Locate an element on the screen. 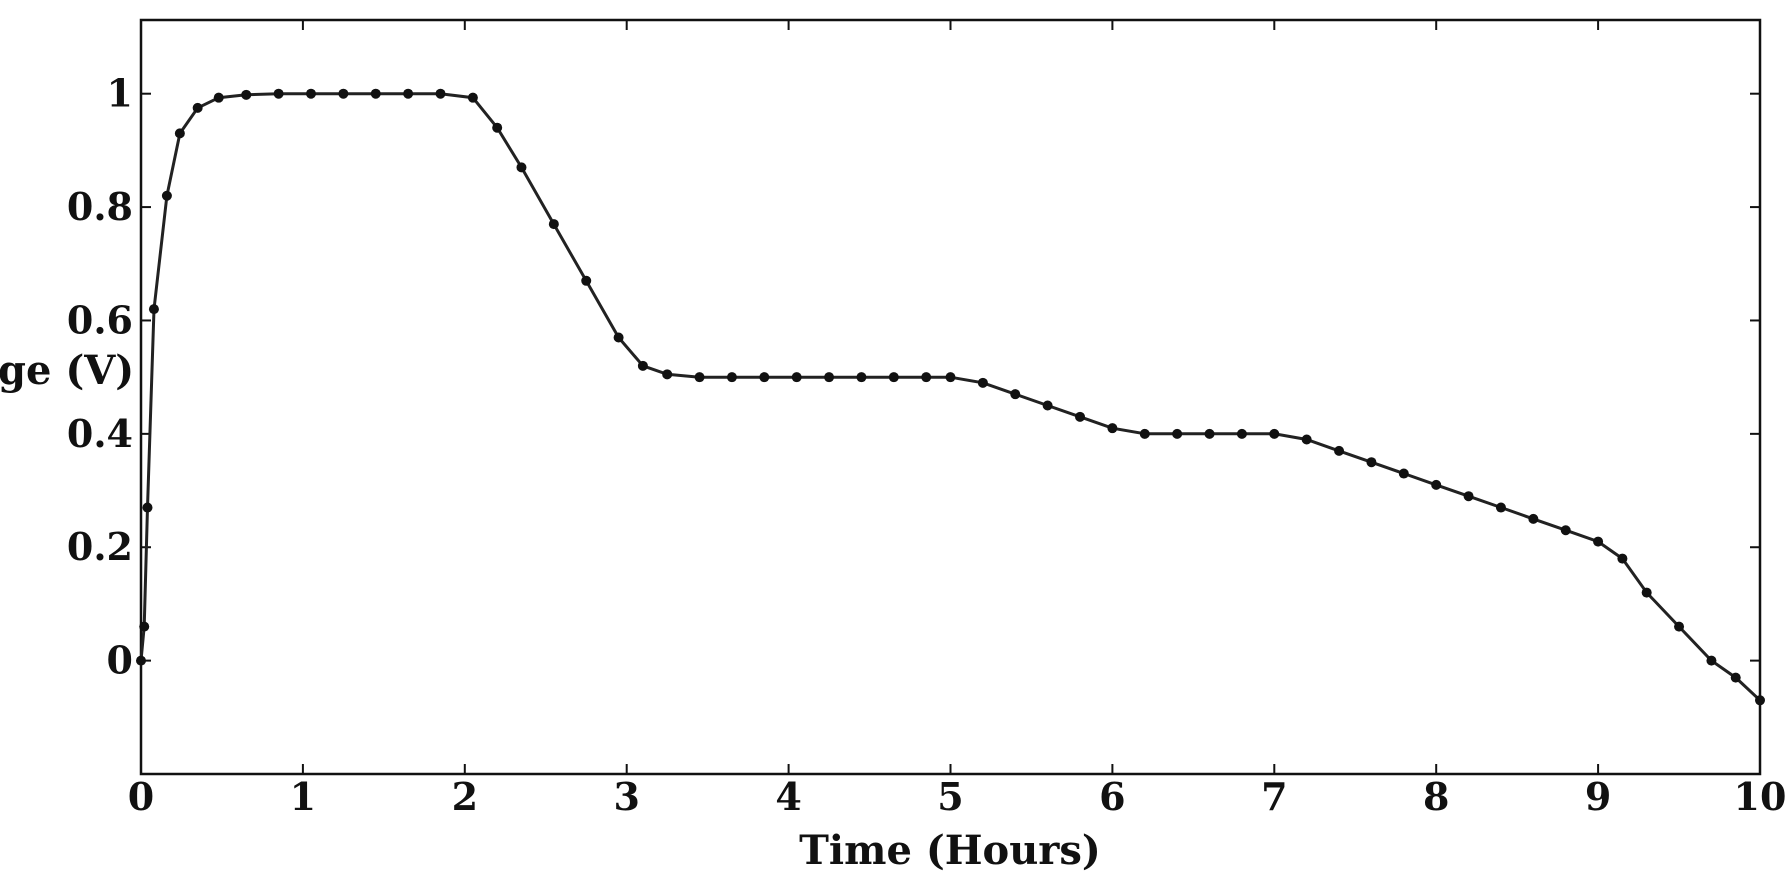 This screenshot has height=888, width=1788. y-tick-label: 0.2 is located at coordinates (100, 546).